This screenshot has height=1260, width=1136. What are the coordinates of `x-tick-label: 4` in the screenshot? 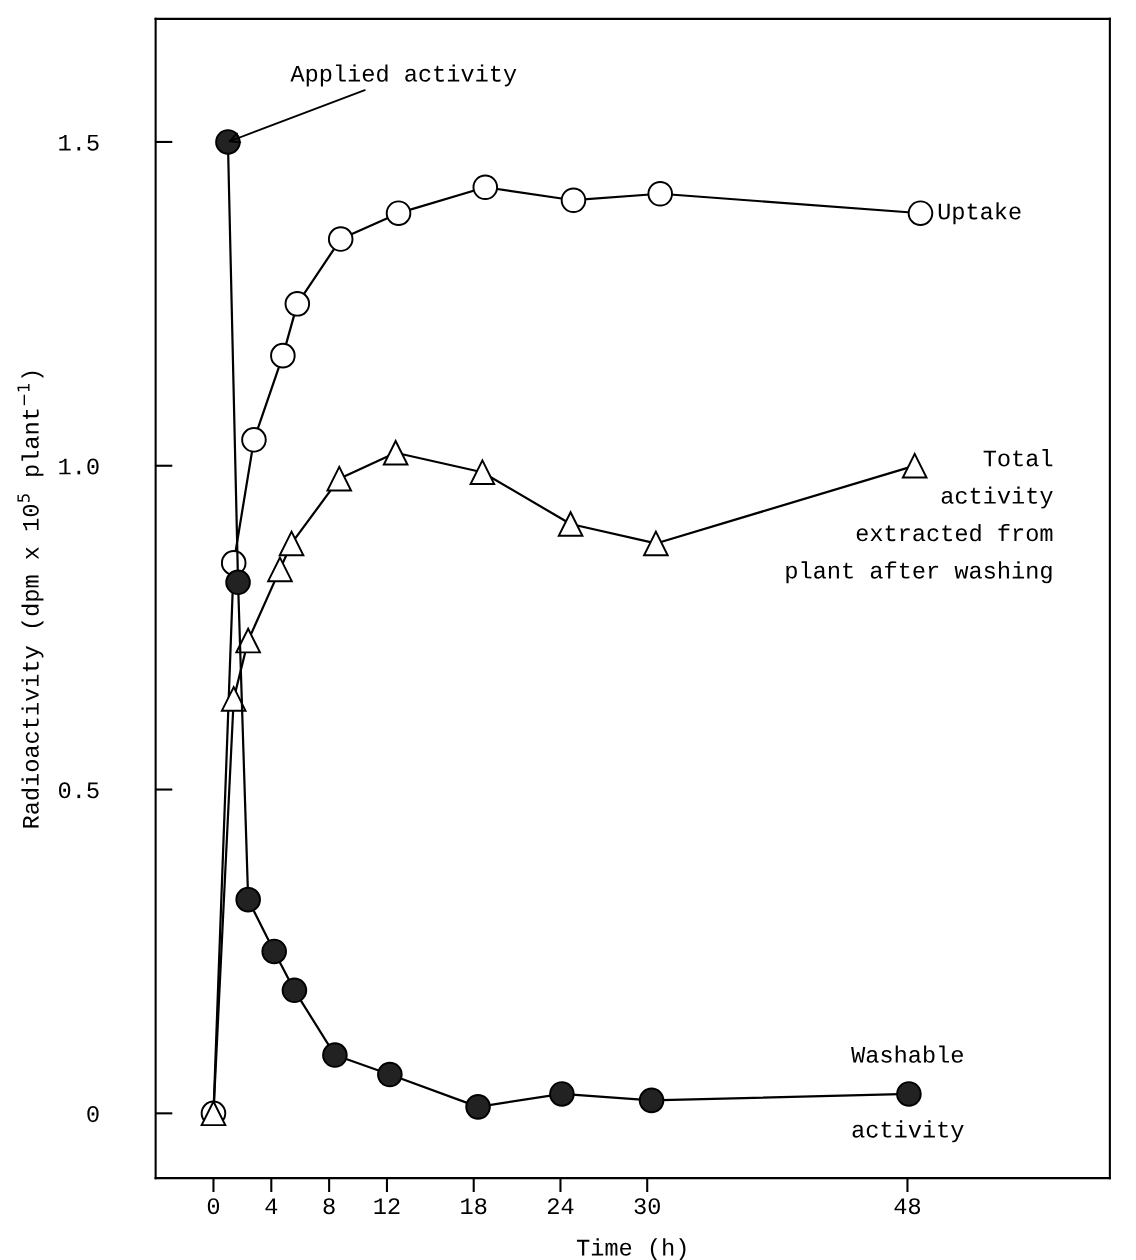 It's located at (271, 1206).